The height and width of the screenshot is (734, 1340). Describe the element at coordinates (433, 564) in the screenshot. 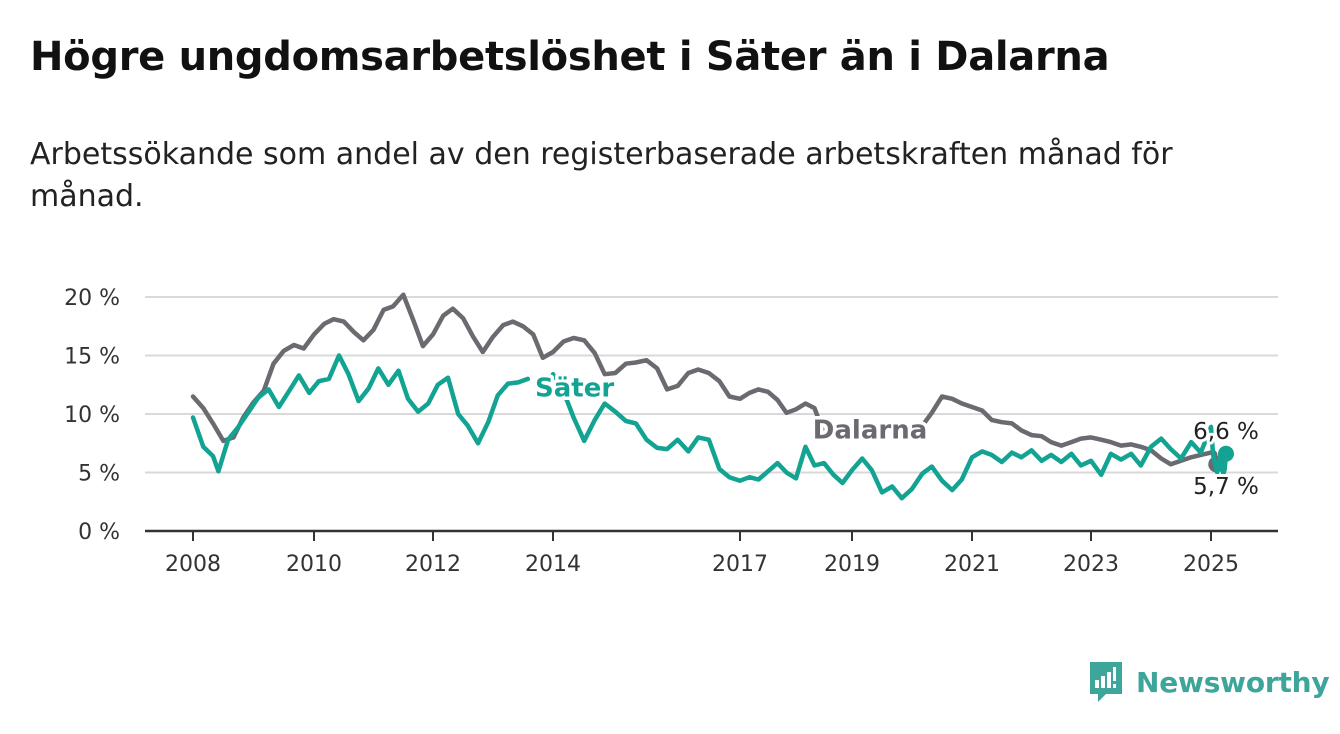

I see `x-tick-label: 2012` at that location.